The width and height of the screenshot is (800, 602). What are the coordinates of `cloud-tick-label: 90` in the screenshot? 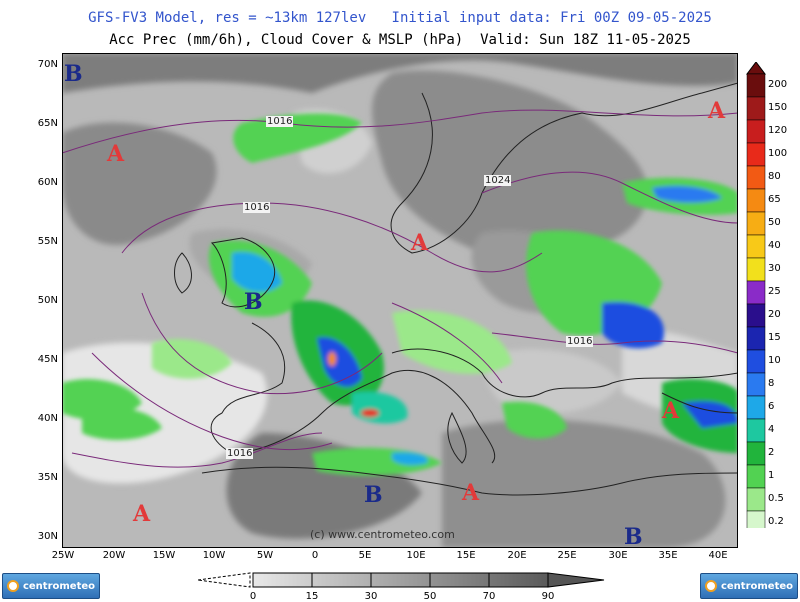 It's located at (548, 596).